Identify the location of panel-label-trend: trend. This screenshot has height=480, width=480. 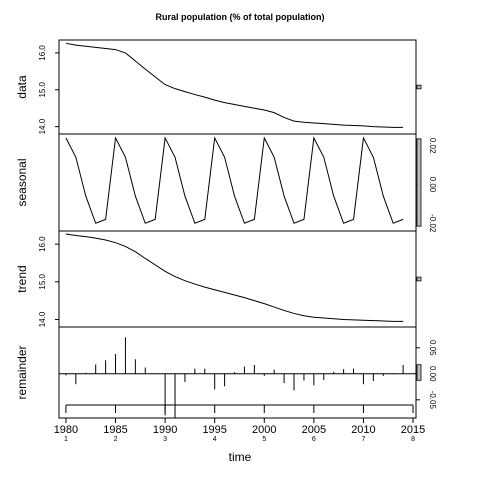
(22, 278).